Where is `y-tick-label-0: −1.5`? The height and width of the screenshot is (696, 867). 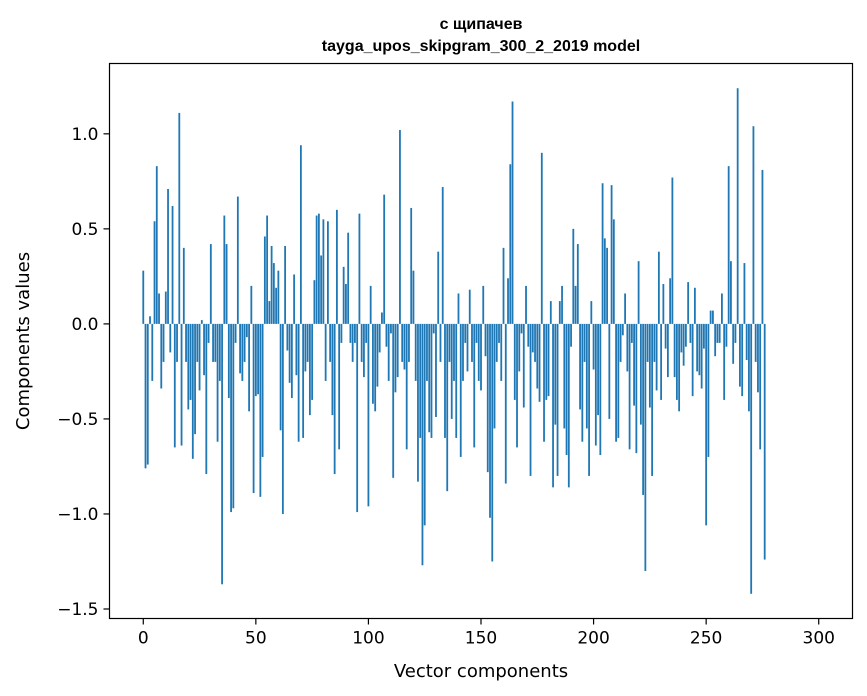
y-tick-label-0: −1.5 is located at coordinates (77, 610).